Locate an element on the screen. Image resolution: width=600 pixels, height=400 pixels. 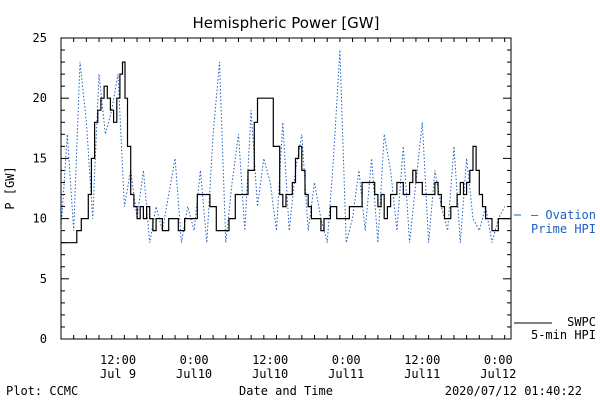
legend-ovation-line2: Prime HPI is located at coordinates (563, 229).